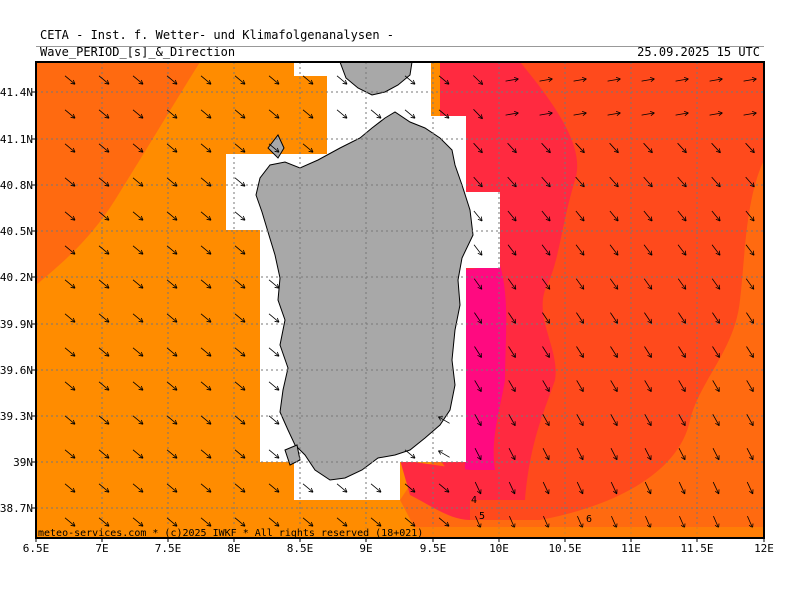 The height and width of the screenshot is (600, 800). I want to click on lon-label-8-0: 8E, so click(233, 548).